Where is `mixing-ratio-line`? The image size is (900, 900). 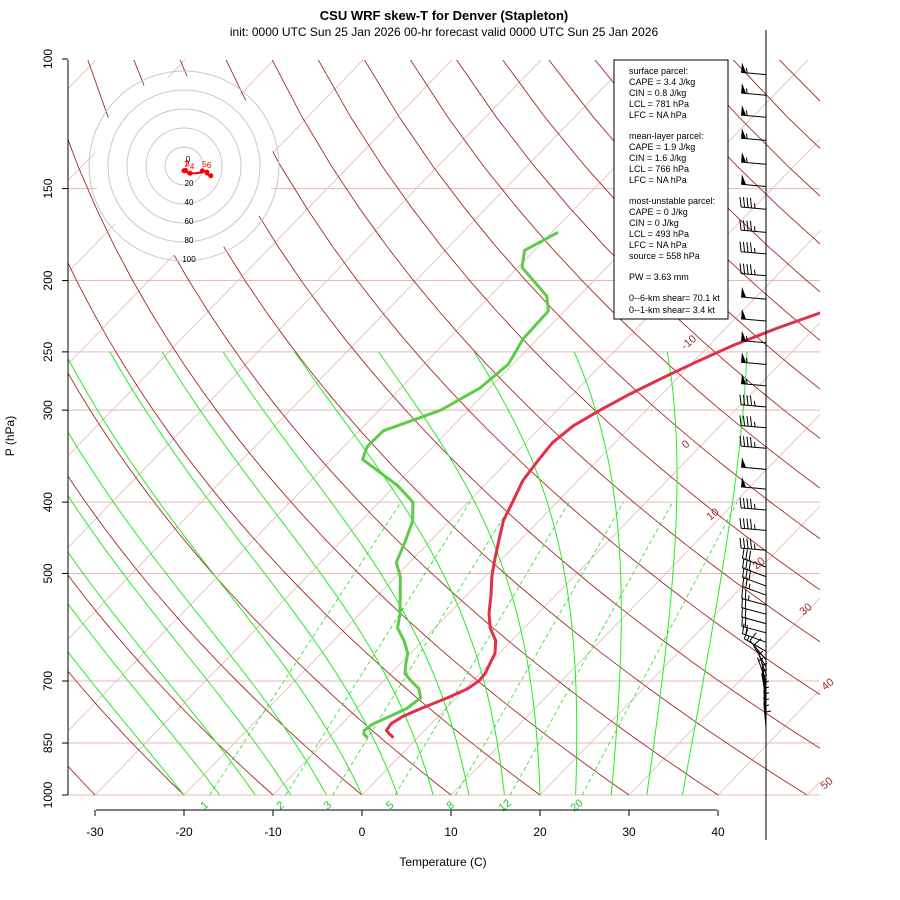 mixing-ratio-line is located at coordinates (423, 648).